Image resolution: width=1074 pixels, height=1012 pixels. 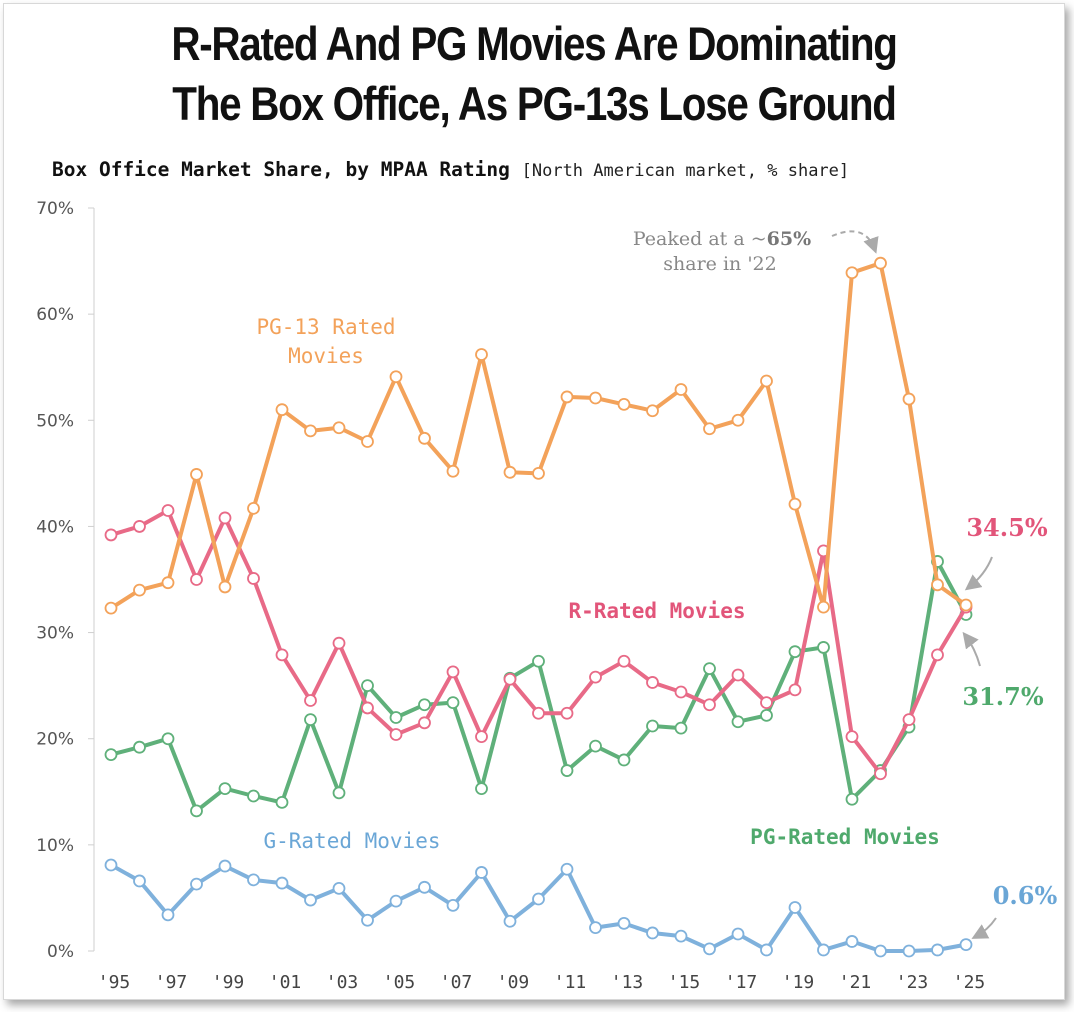 What do you see at coordinates (285, 982) in the screenshot?
I see `x-tick-label: '01` at bounding box center [285, 982].